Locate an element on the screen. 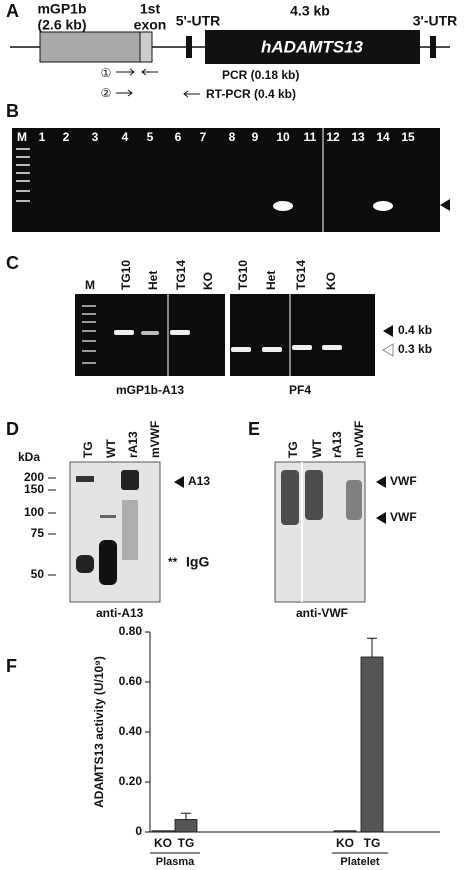  lane-label: KO is located at coordinates (331, 281).